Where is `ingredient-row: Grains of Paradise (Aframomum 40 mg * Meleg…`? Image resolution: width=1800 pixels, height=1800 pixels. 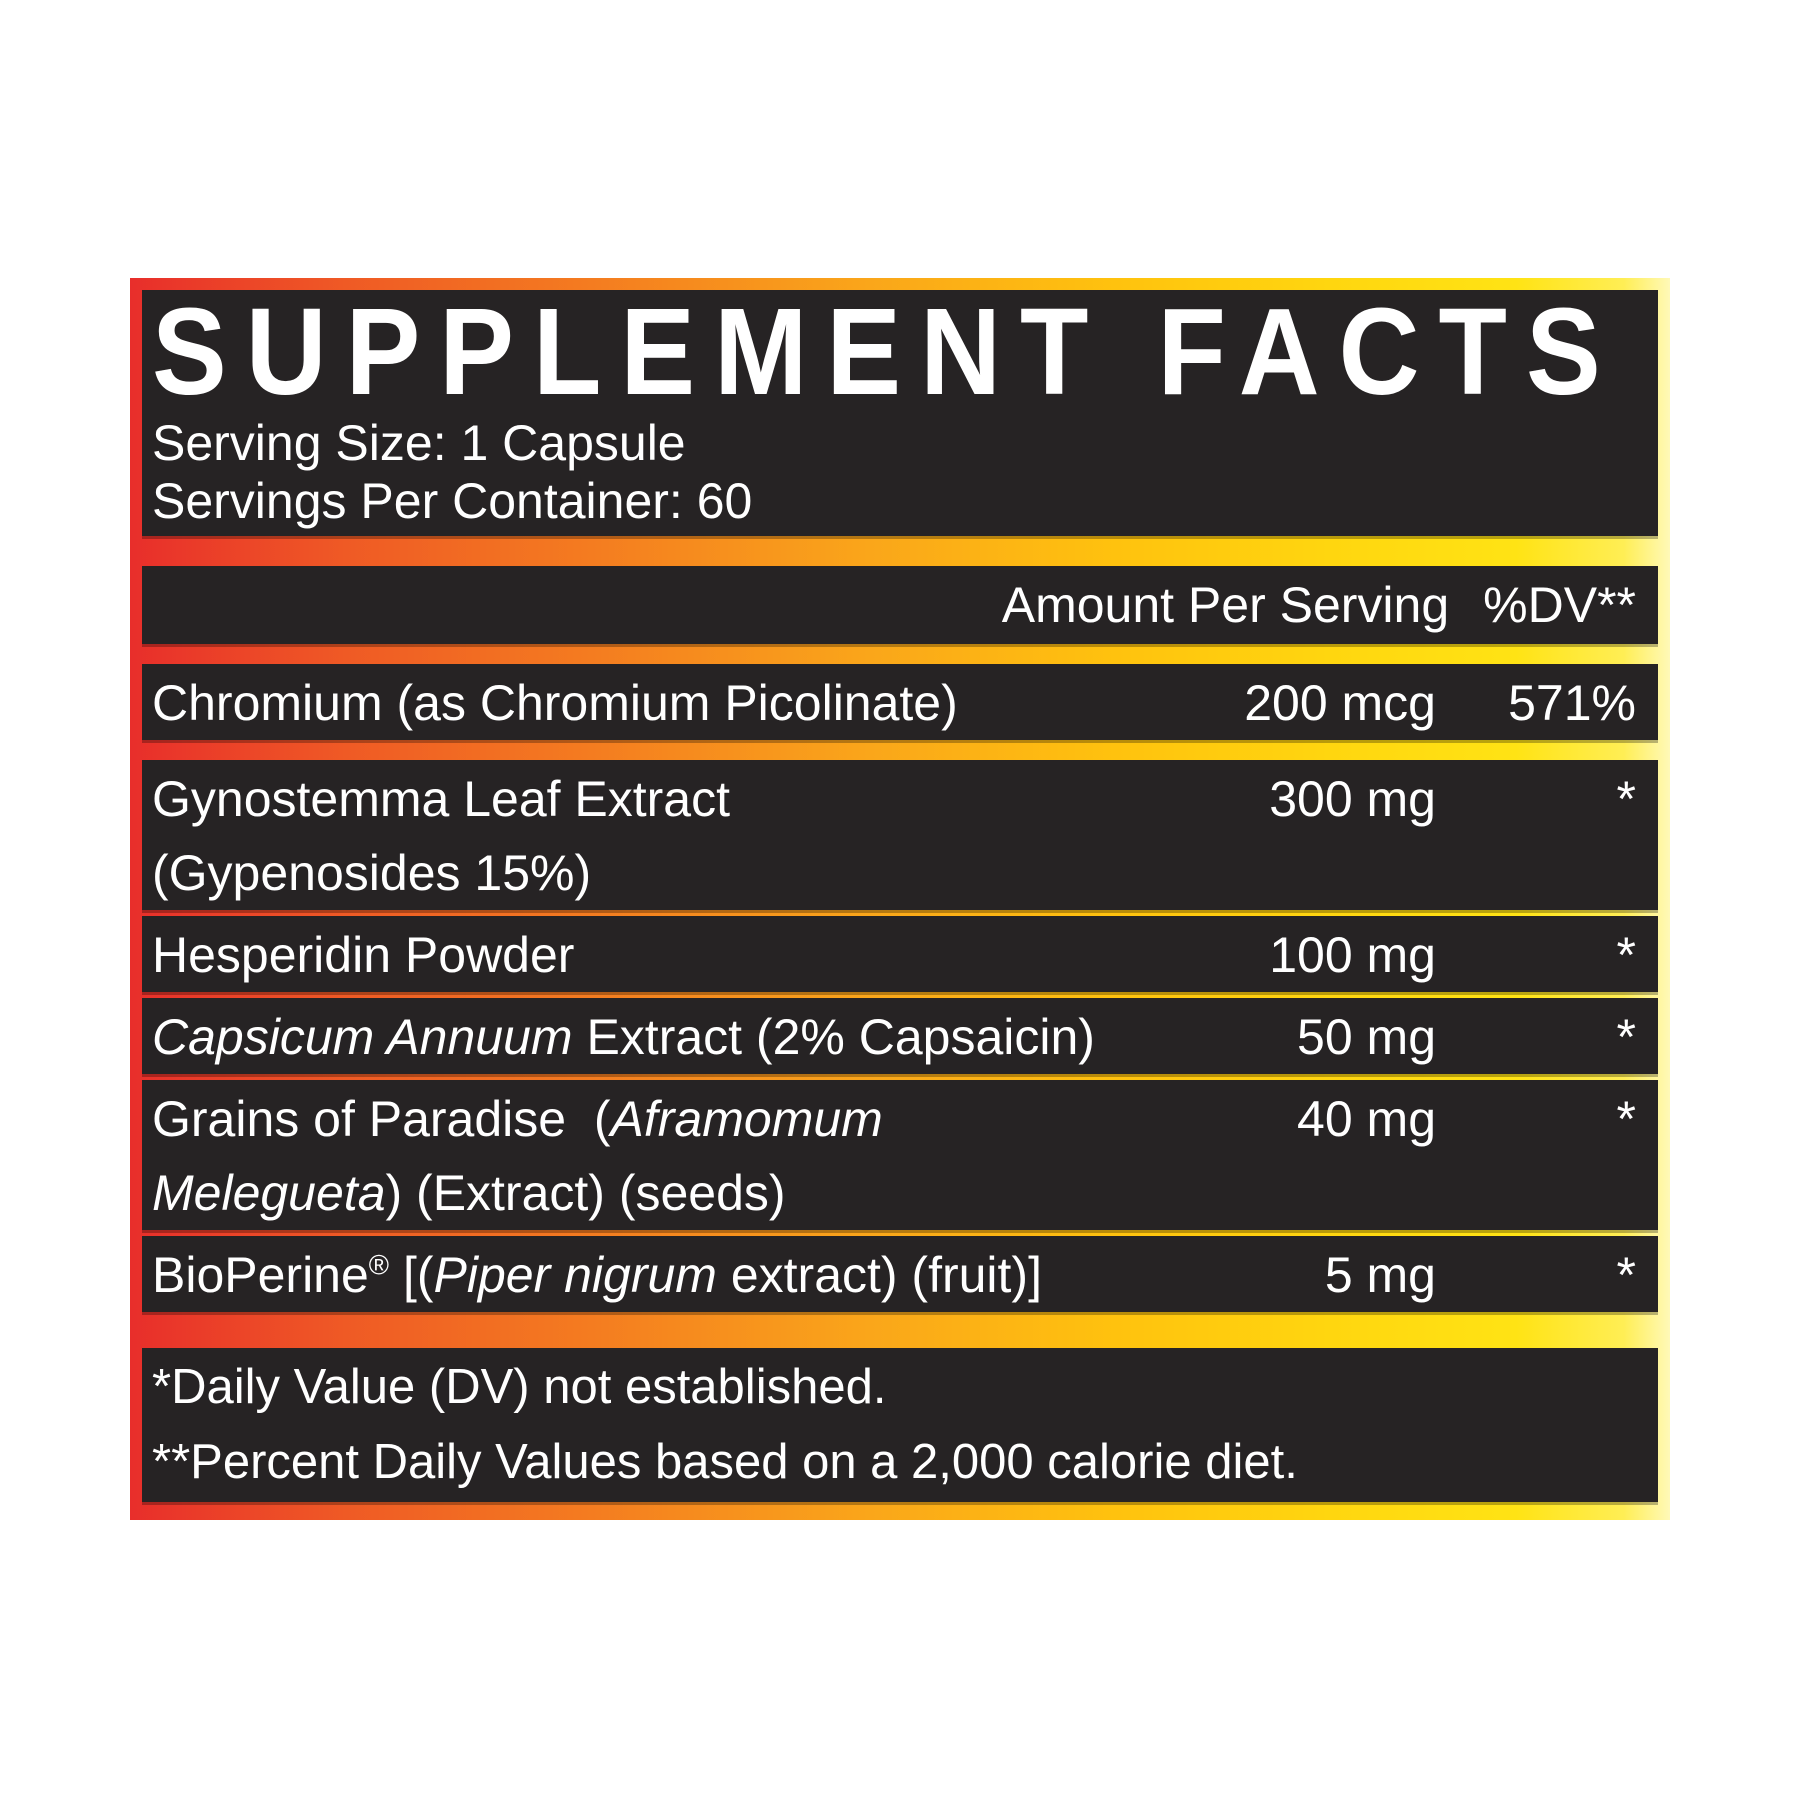
ingredient-row: Grains of Paradise (Aframomum 40 mg * Meleg… is located at coordinates (900, 1155).